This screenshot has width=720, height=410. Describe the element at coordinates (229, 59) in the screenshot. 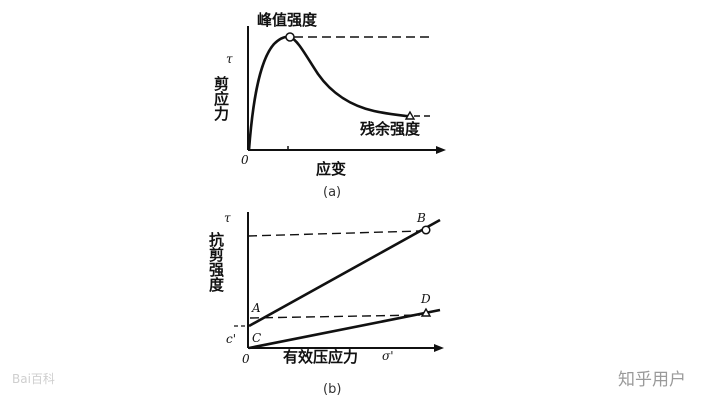

I see `a-y-axis-symbol: τ` at that location.